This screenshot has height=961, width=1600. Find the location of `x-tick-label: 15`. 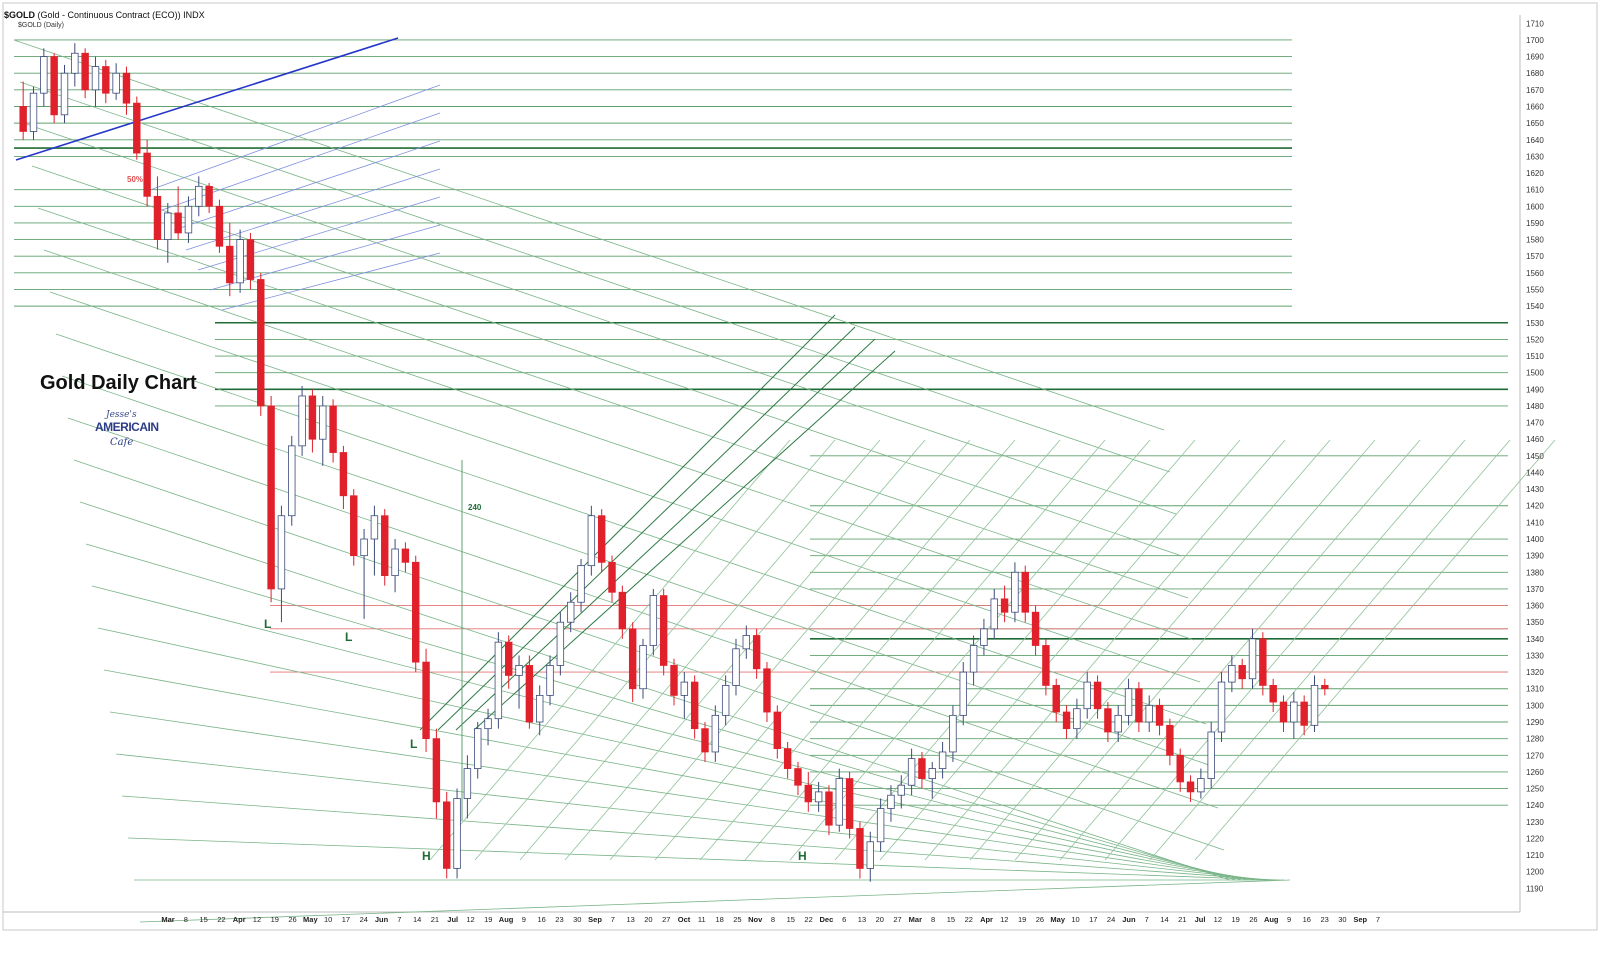

x-tick-label: 15 is located at coordinates (951, 919).